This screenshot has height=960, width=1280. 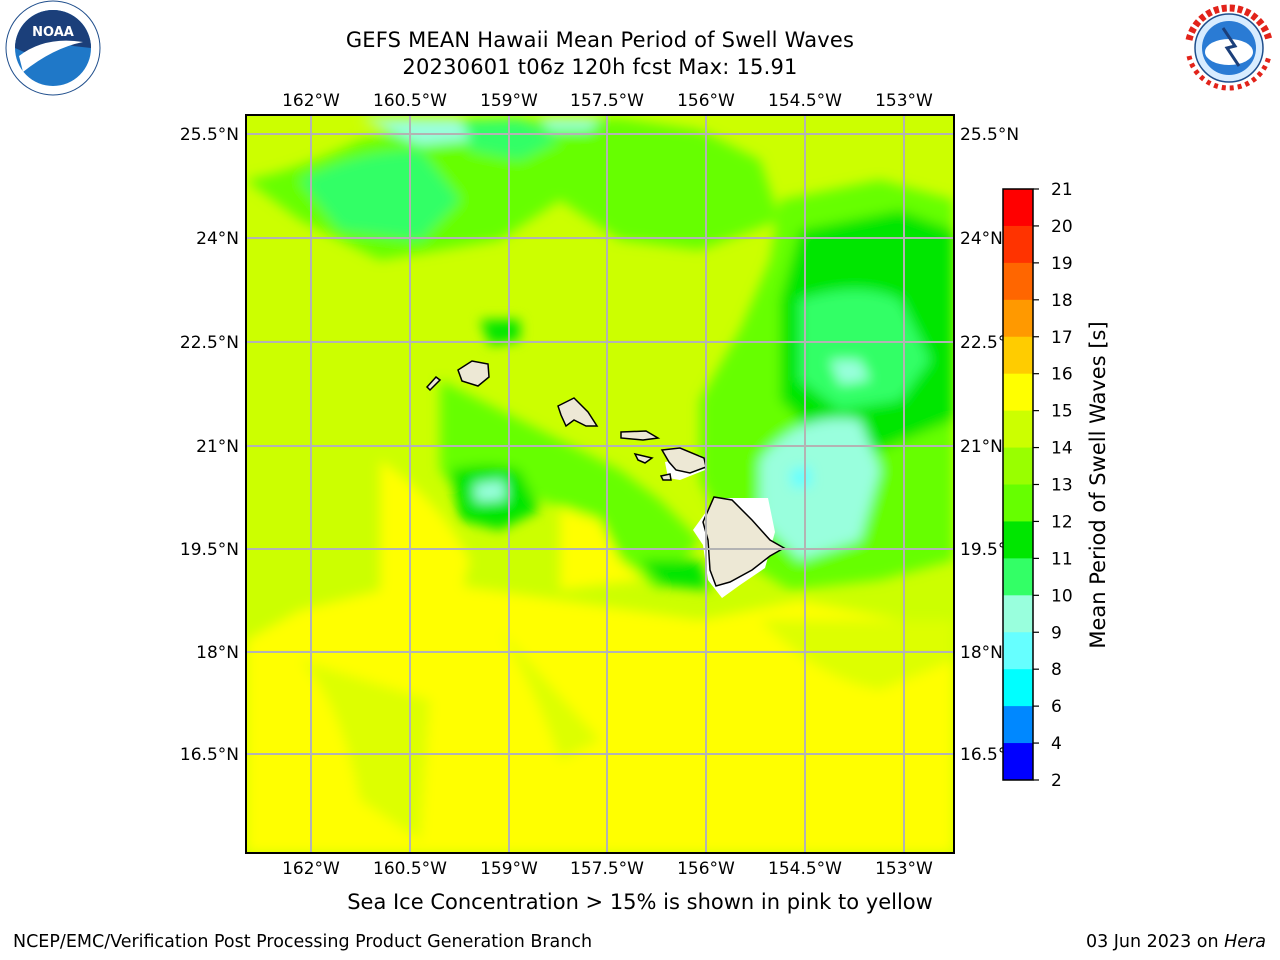 What do you see at coordinates (509, 101) in the screenshot?
I see `lon-label-top: 159°W` at bounding box center [509, 101].